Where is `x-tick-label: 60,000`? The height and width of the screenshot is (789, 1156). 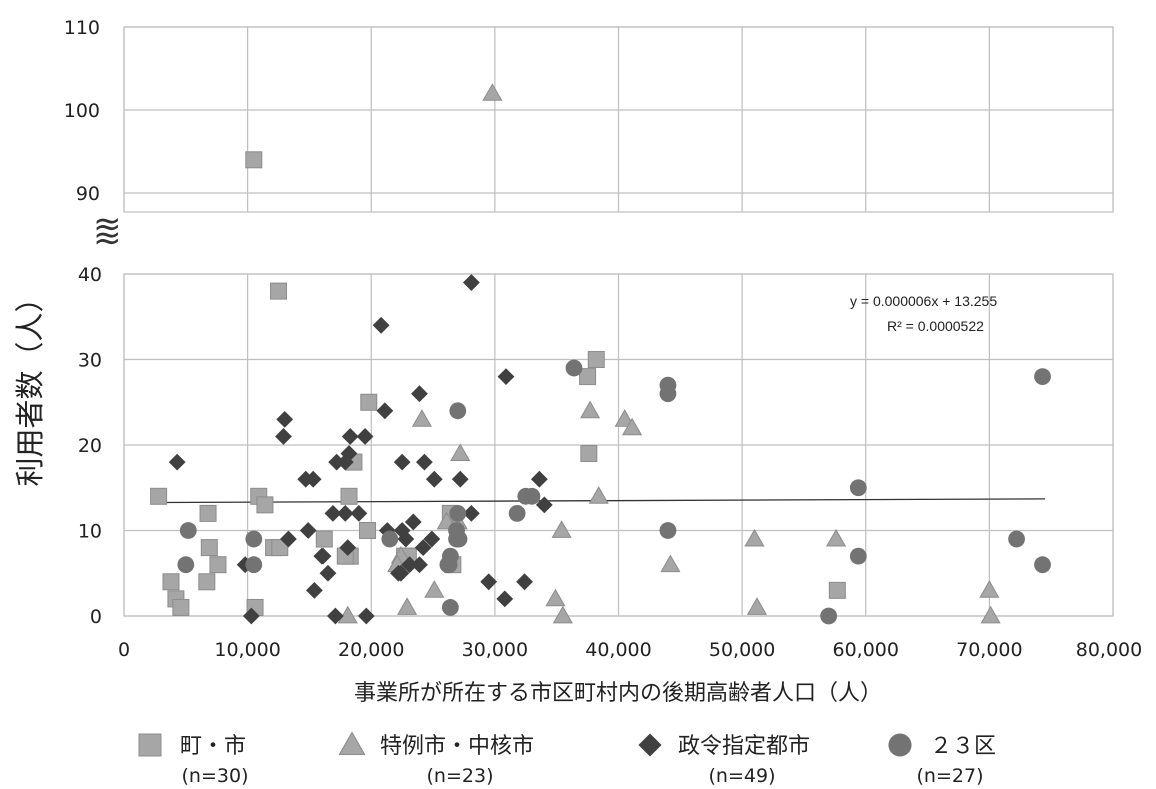 x-tick-label: 60,000 is located at coordinates (866, 650).